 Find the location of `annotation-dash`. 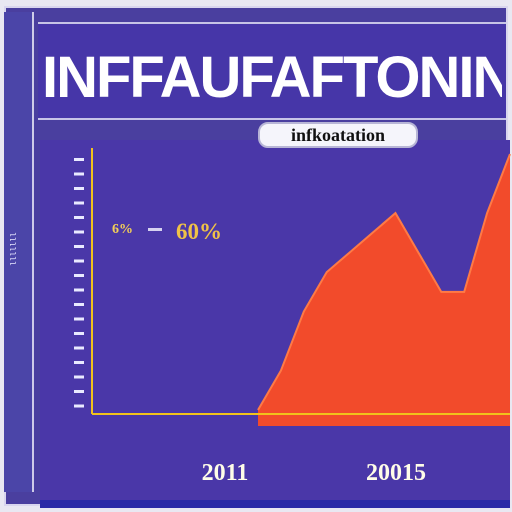

annotation-dash is located at coordinates (155, 229).